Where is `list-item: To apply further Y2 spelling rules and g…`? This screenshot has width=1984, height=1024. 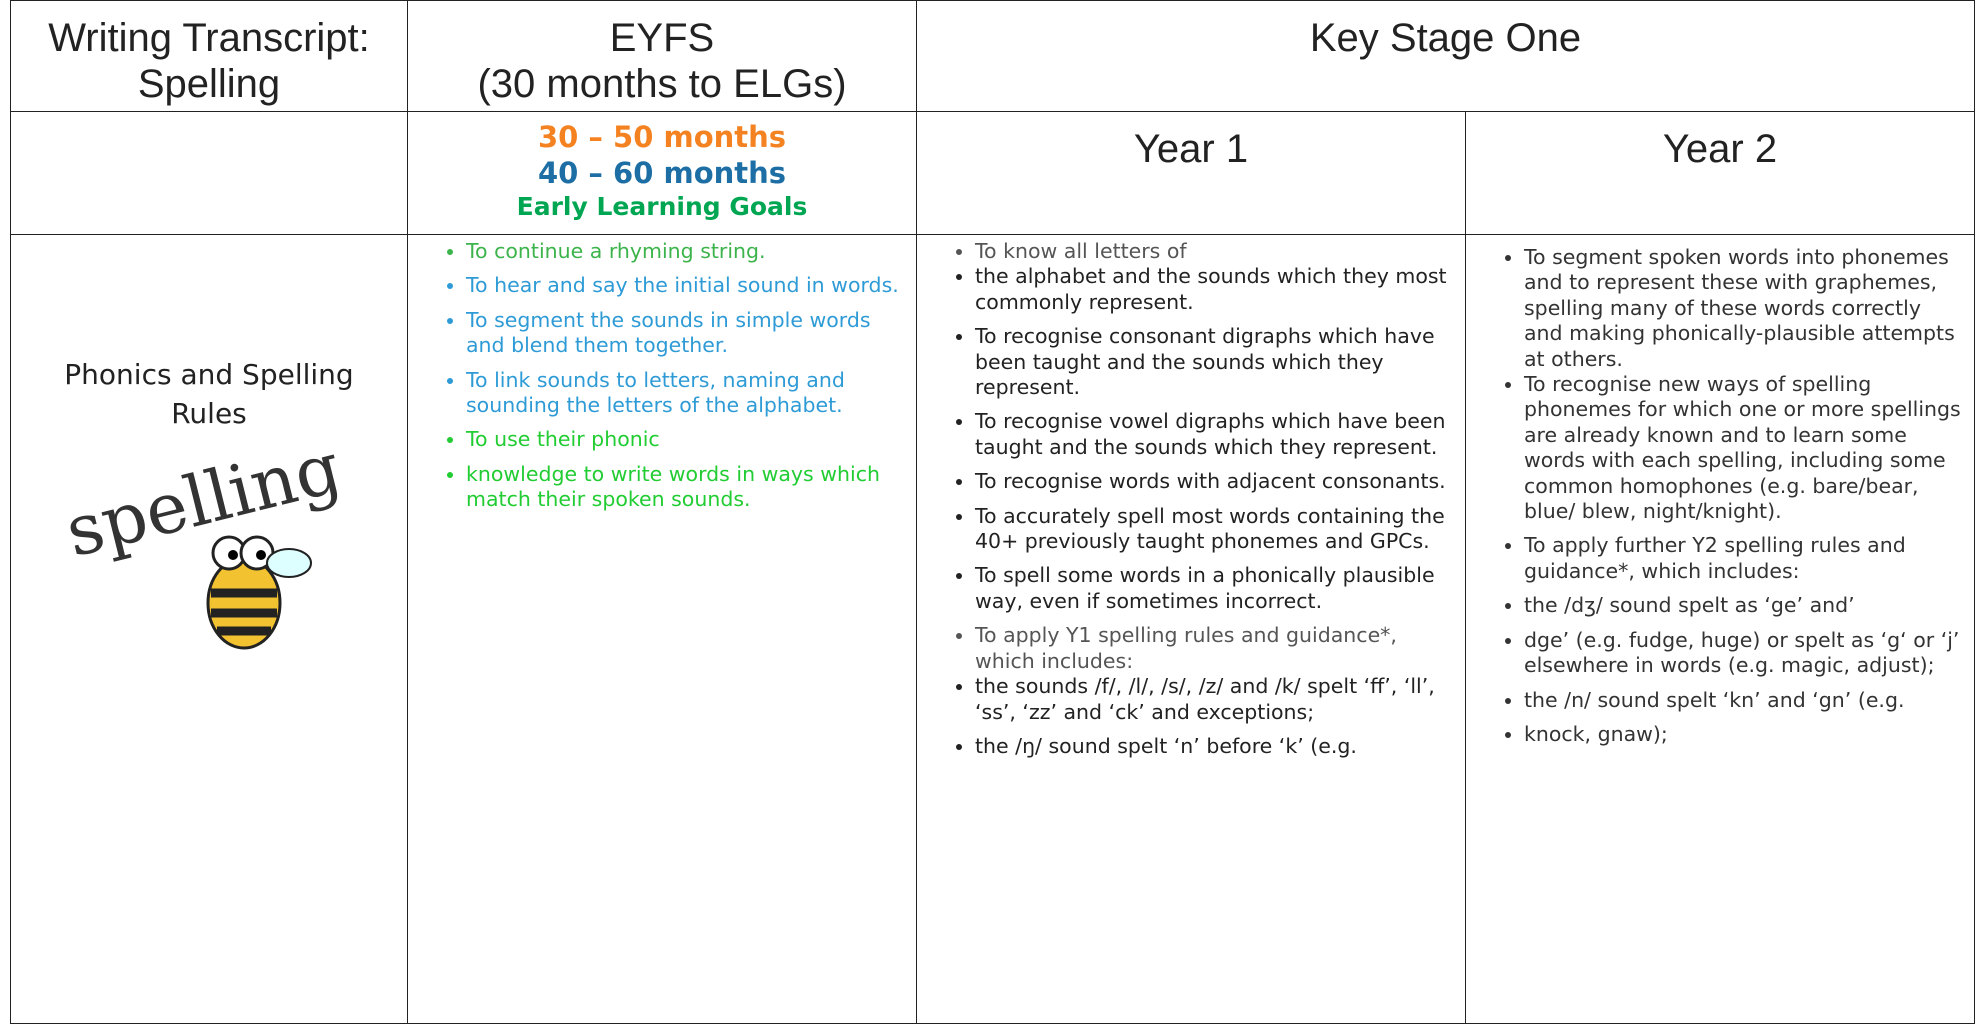
list-item: To apply further Y2 spelling rules and g… is located at coordinates (1743, 558).